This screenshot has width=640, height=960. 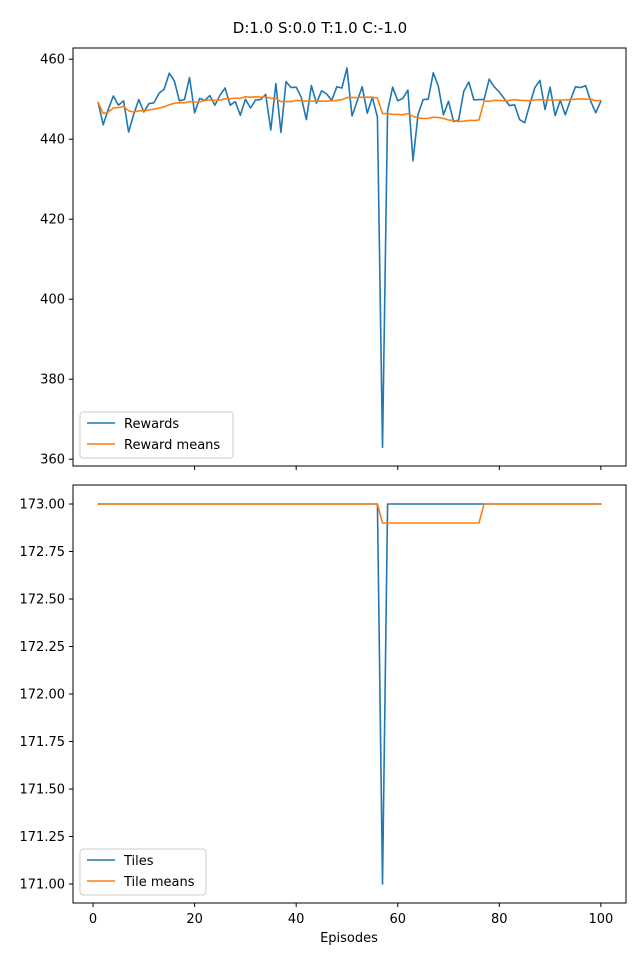 I want to click on rewards-legend-box, so click(x=156, y=435).